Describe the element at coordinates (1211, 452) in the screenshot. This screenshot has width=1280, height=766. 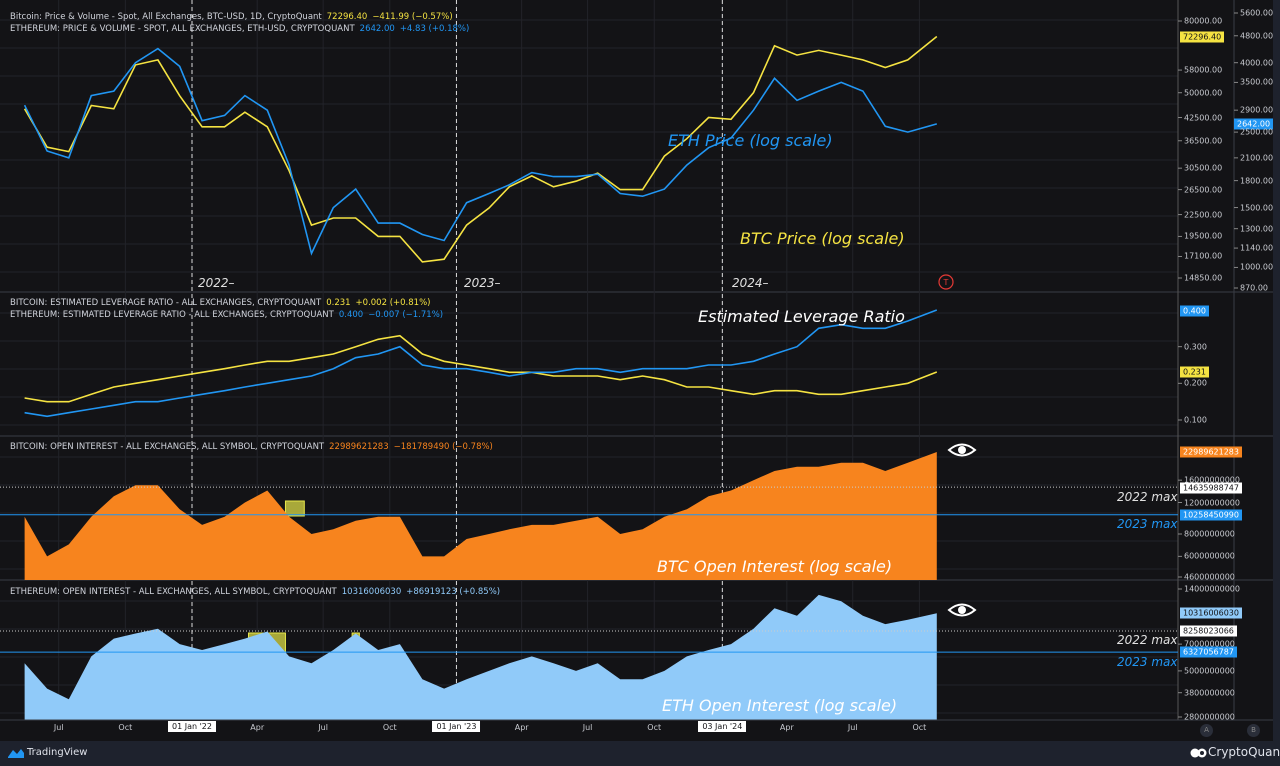
I see `btc-oi-tag: 22989621283` at that location.